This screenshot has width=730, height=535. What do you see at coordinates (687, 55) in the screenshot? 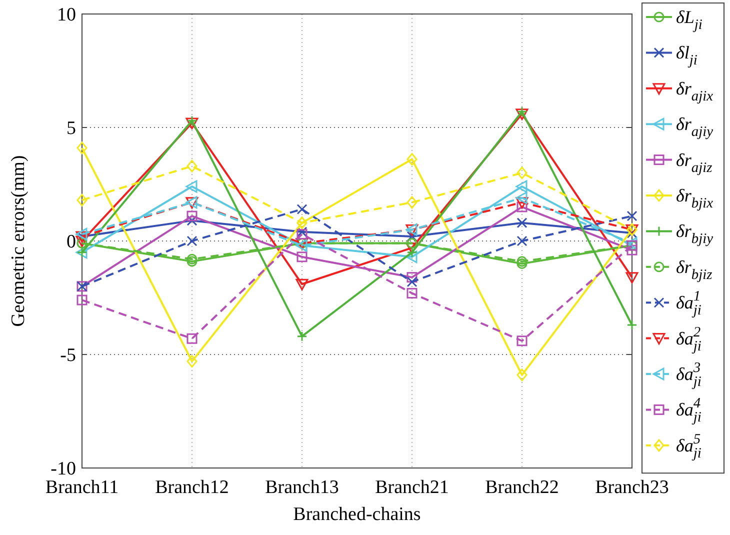
I see `legend-label: δl$_{ji}$` at bounding box center [687, 55].